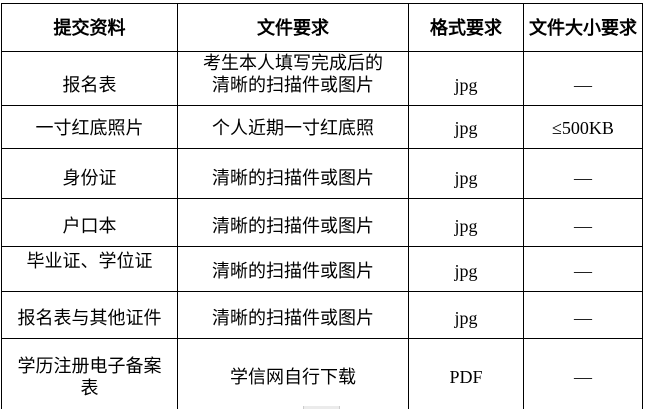 The width and height of the screenshot is (649, 409). I want to click on cell-material: 学历注册电子备案 表, so click(89, 373).